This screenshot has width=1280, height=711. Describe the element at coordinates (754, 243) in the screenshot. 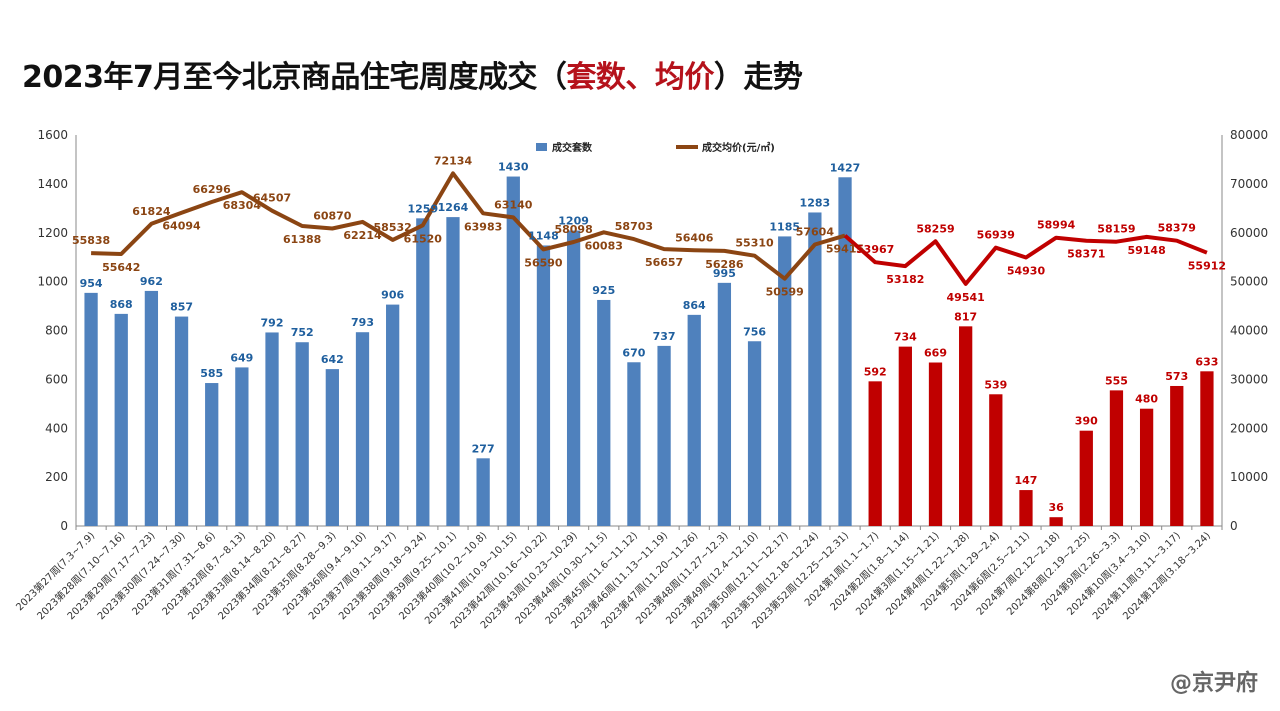

I see `price-value-label: 55310` at that location.